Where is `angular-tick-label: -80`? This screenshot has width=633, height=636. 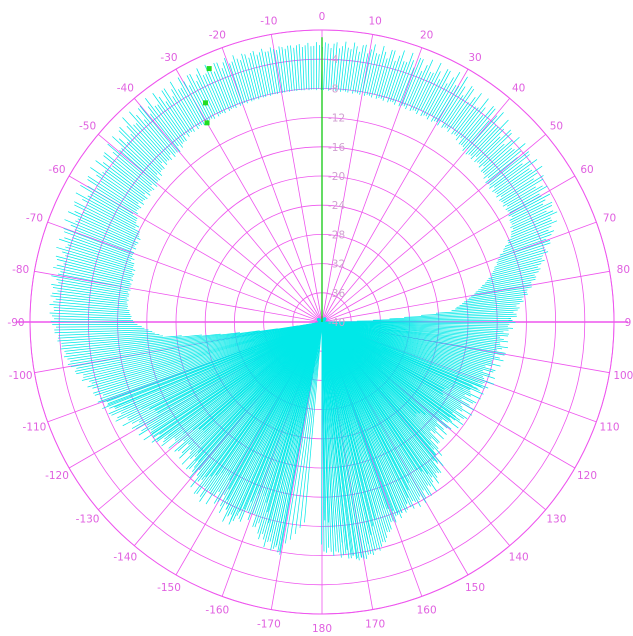 angular-tick-label: -80 is located at coordinates (20, 270).